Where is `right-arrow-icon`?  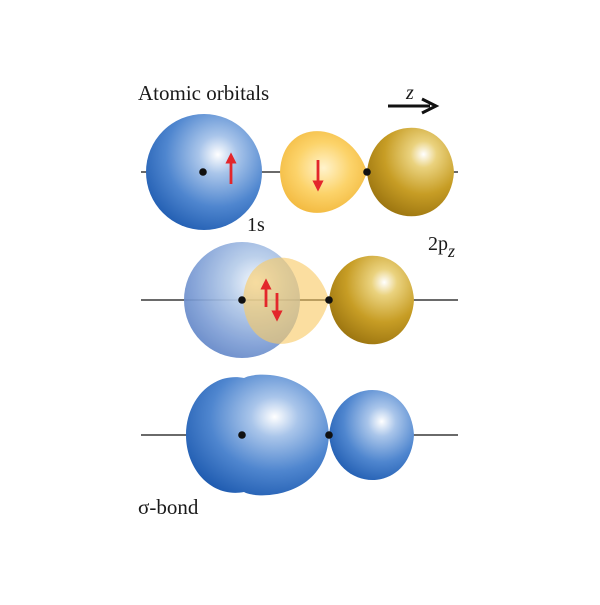
right-arrow-icon is located at coordinates (414, 106).